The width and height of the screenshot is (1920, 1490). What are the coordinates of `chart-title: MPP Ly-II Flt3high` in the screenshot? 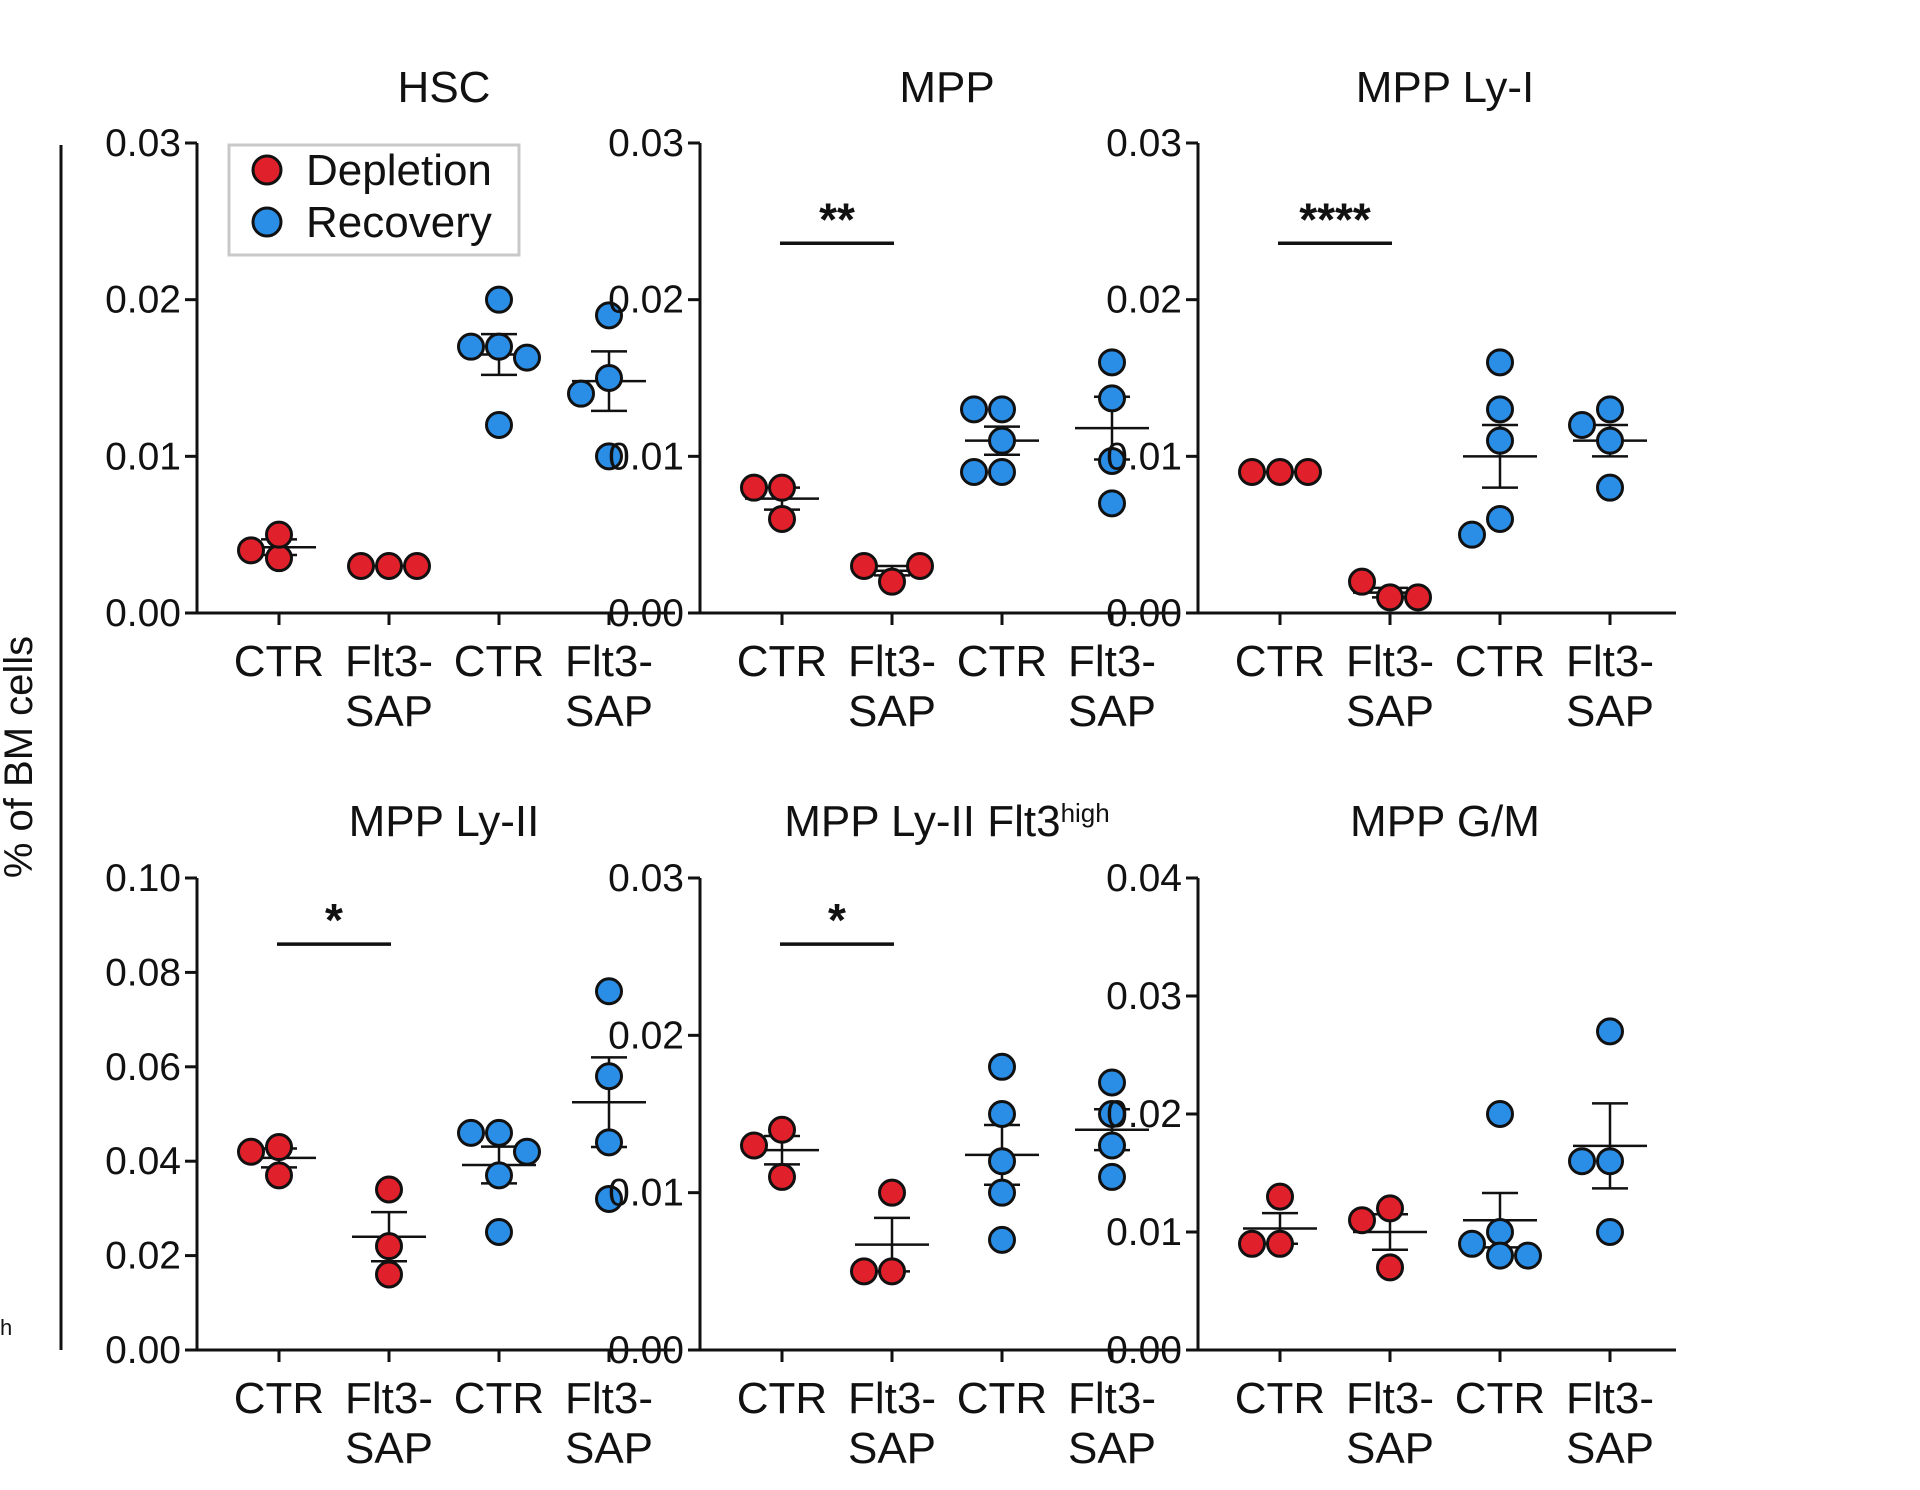 It's located at (946, 821).